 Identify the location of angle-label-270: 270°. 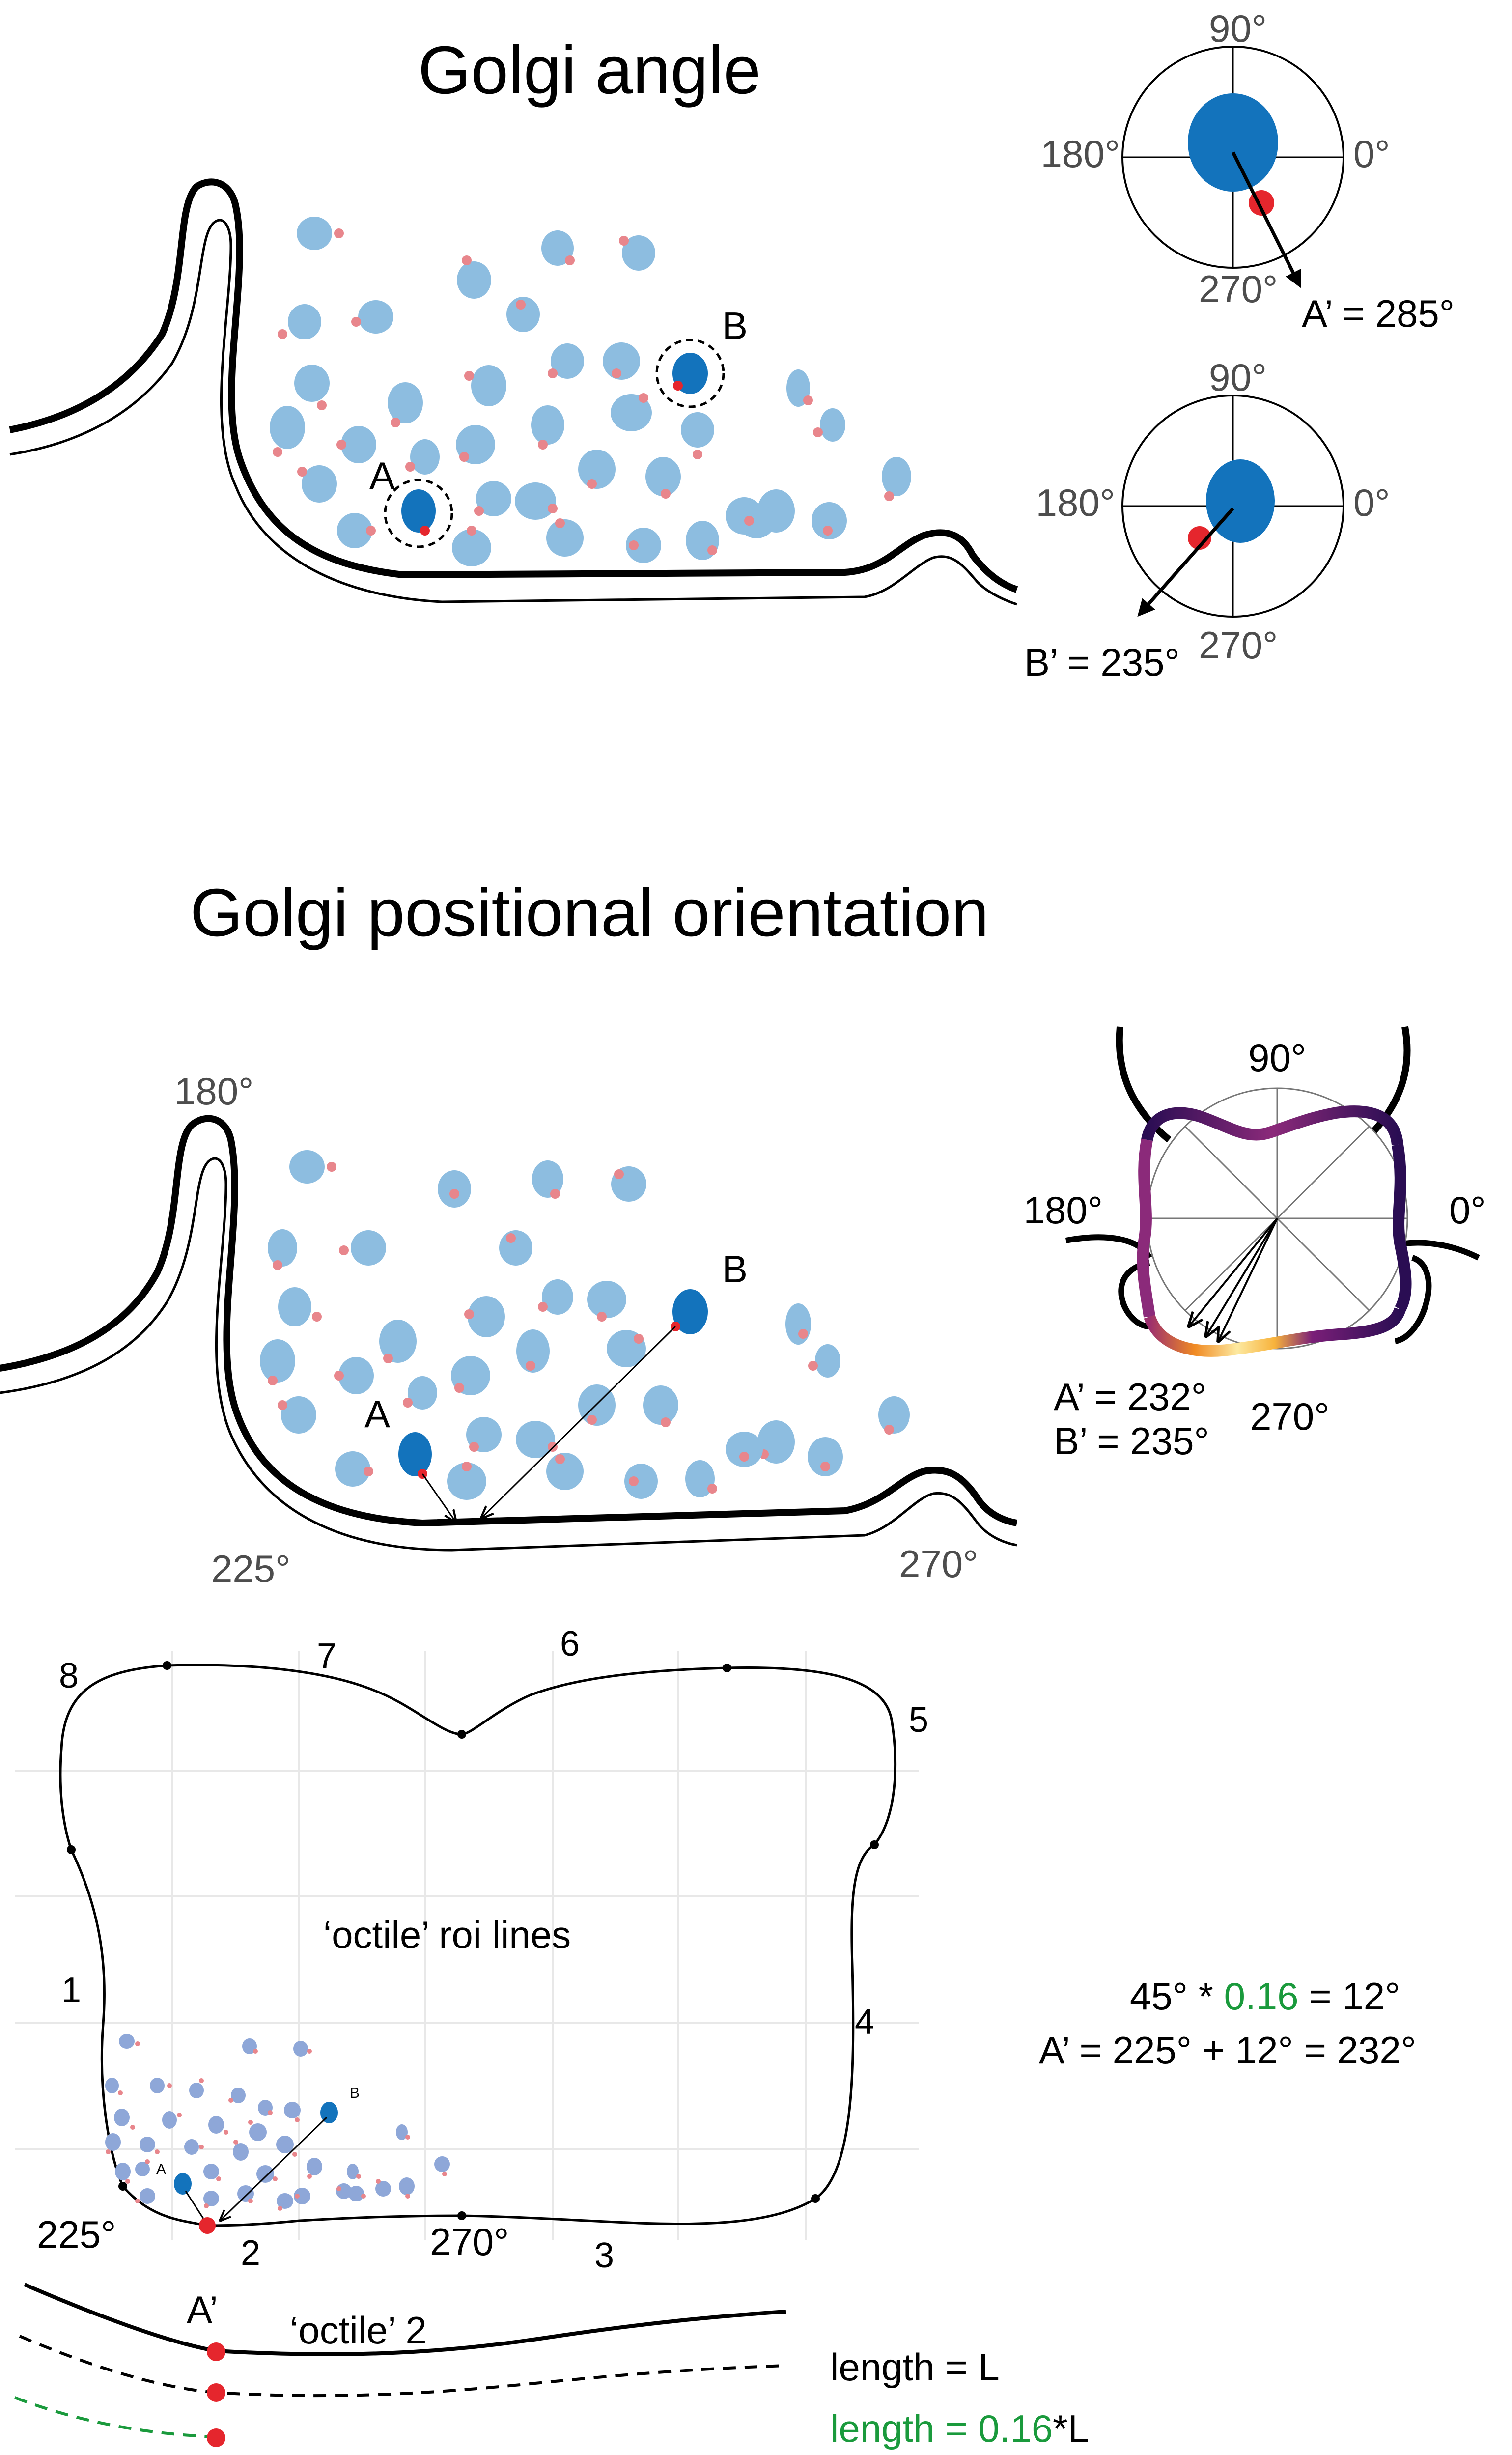
(938, 1563).